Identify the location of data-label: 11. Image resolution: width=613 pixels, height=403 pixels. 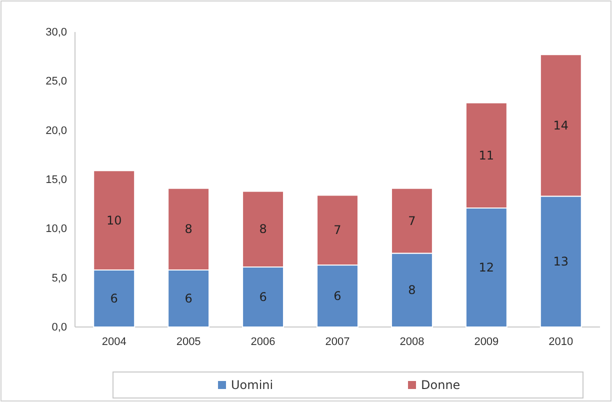
(486, 155).